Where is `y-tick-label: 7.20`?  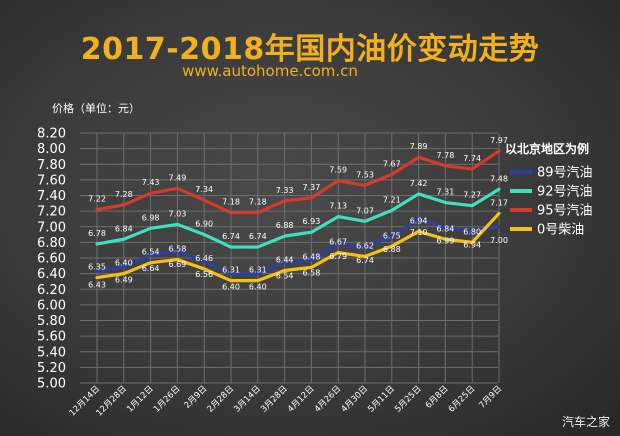 y-tick-label: 7.20 is located at coordinates (51, 212).